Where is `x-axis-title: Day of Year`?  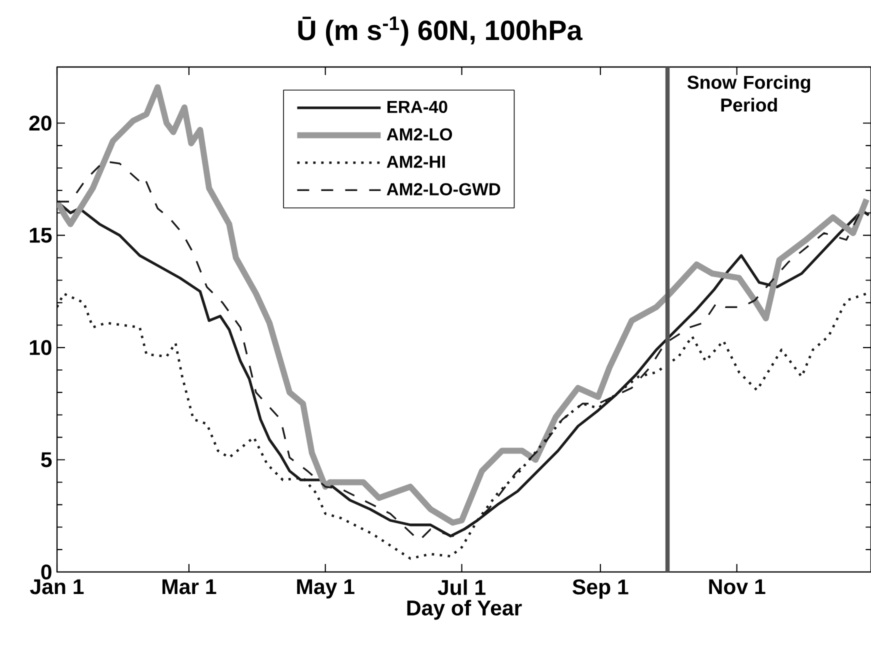 x-axis-title: Day of Year is located at coordinates (464, 610).